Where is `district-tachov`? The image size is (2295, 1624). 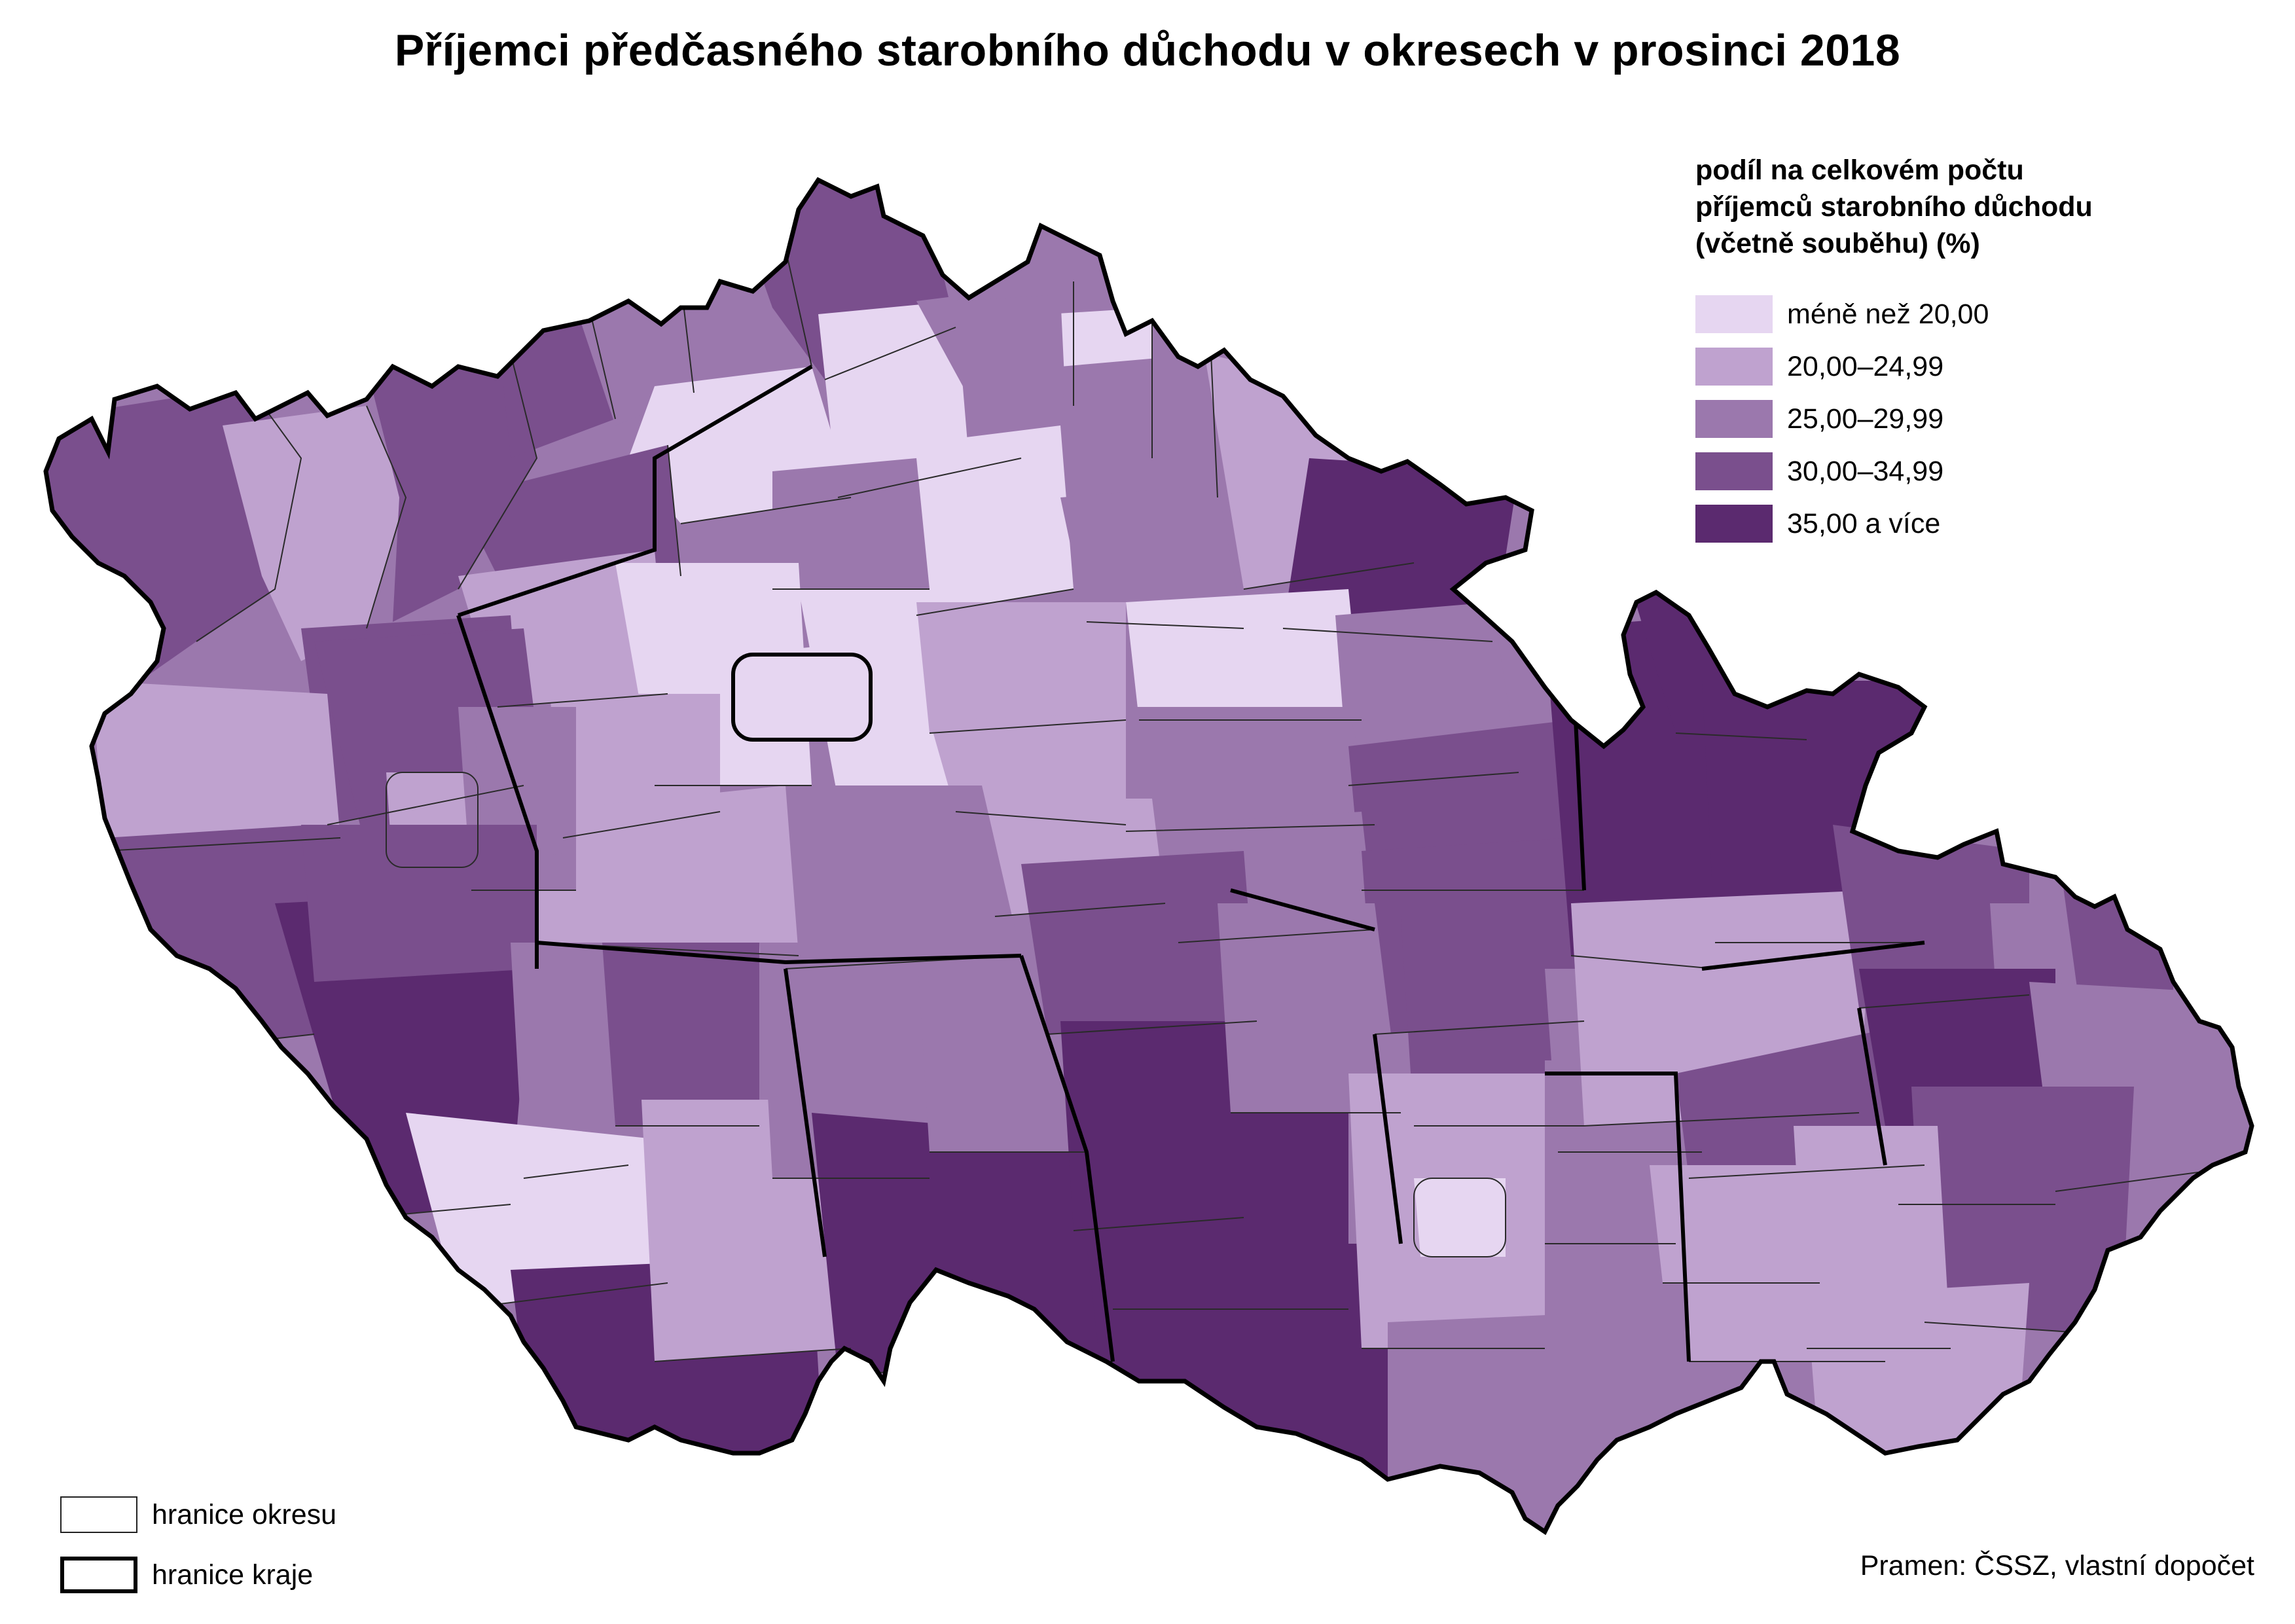 district-tachov is located at coordinates (216, 766).